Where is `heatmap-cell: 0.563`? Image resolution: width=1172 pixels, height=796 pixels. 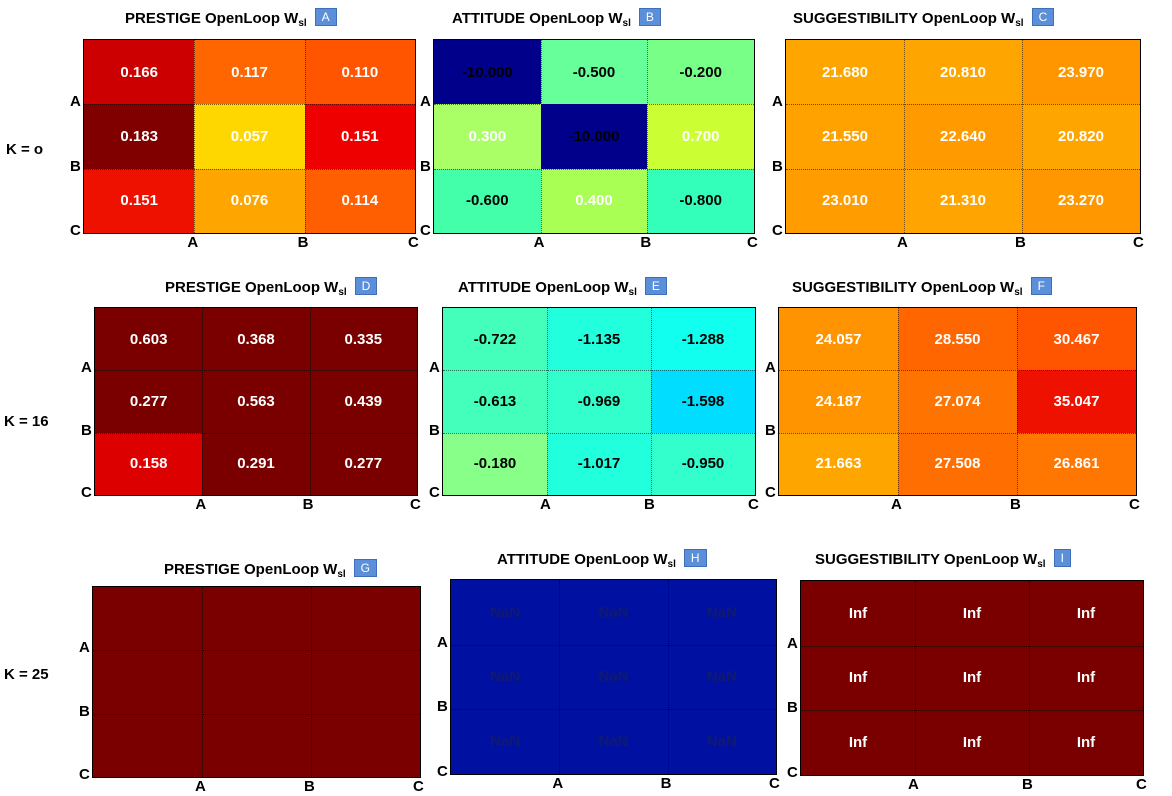
heatmap-cell: 0.563 is located at coordinates (256, 401).